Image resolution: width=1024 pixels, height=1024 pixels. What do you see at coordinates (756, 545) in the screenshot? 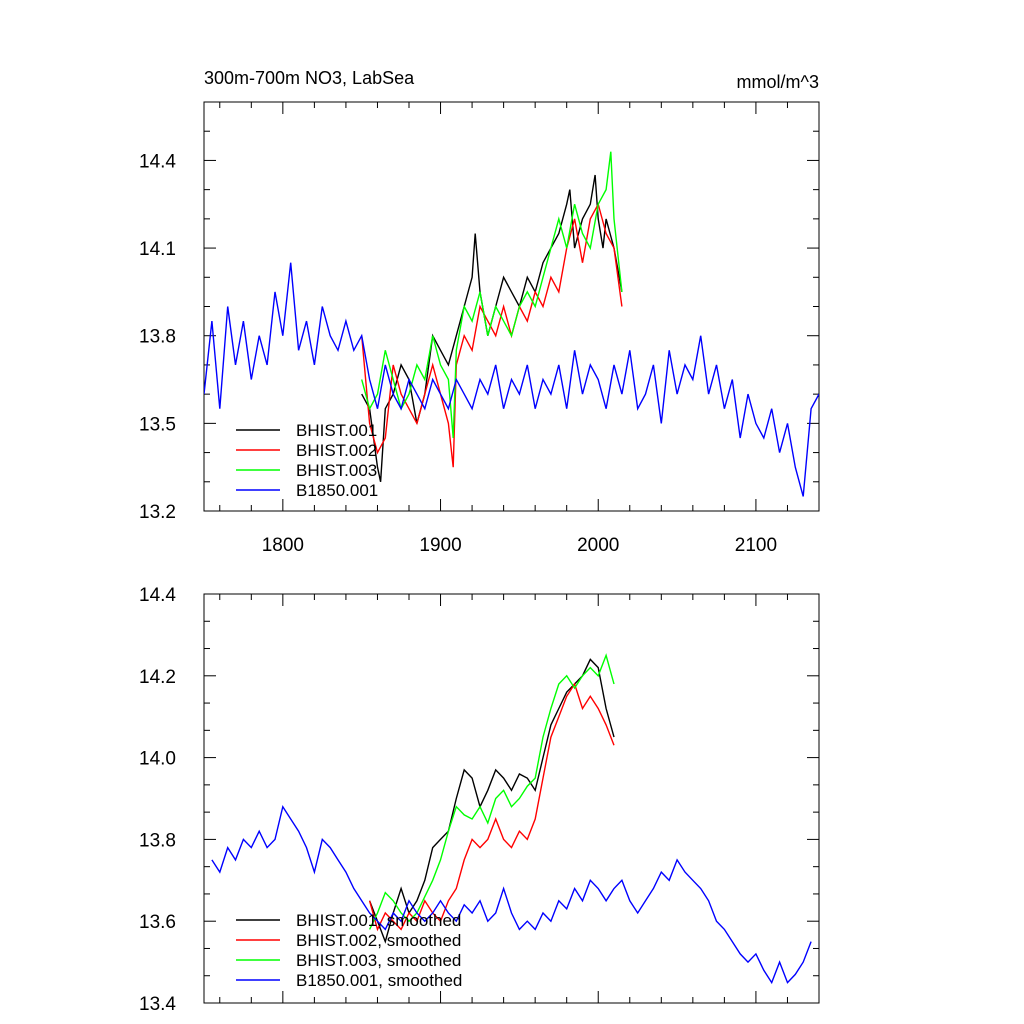
I see `x-tick-label: 2100` at bounding box center [756, 545].